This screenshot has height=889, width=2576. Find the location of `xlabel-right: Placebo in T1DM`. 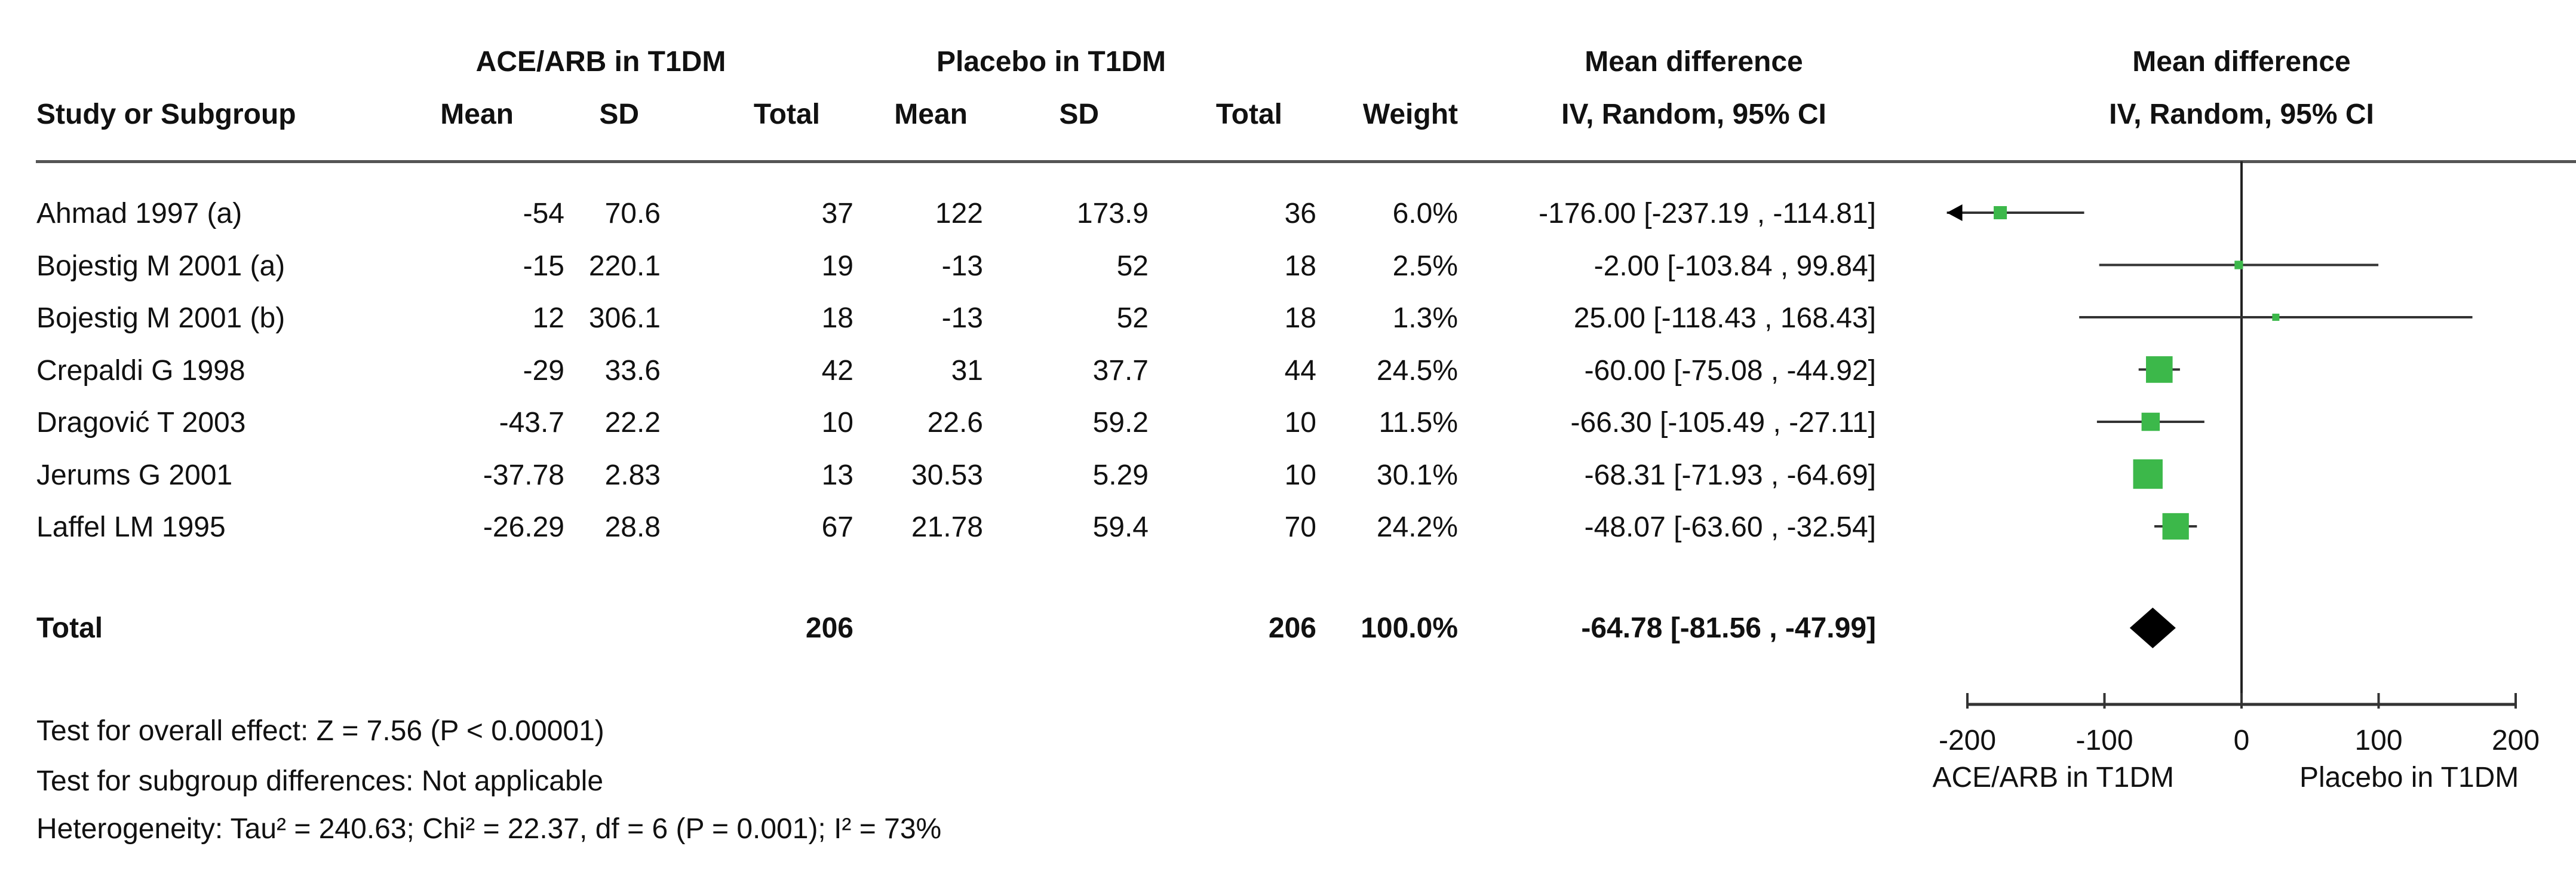

xlabel-right: Placebo in T1DM is located at coordinates (2409, 777).